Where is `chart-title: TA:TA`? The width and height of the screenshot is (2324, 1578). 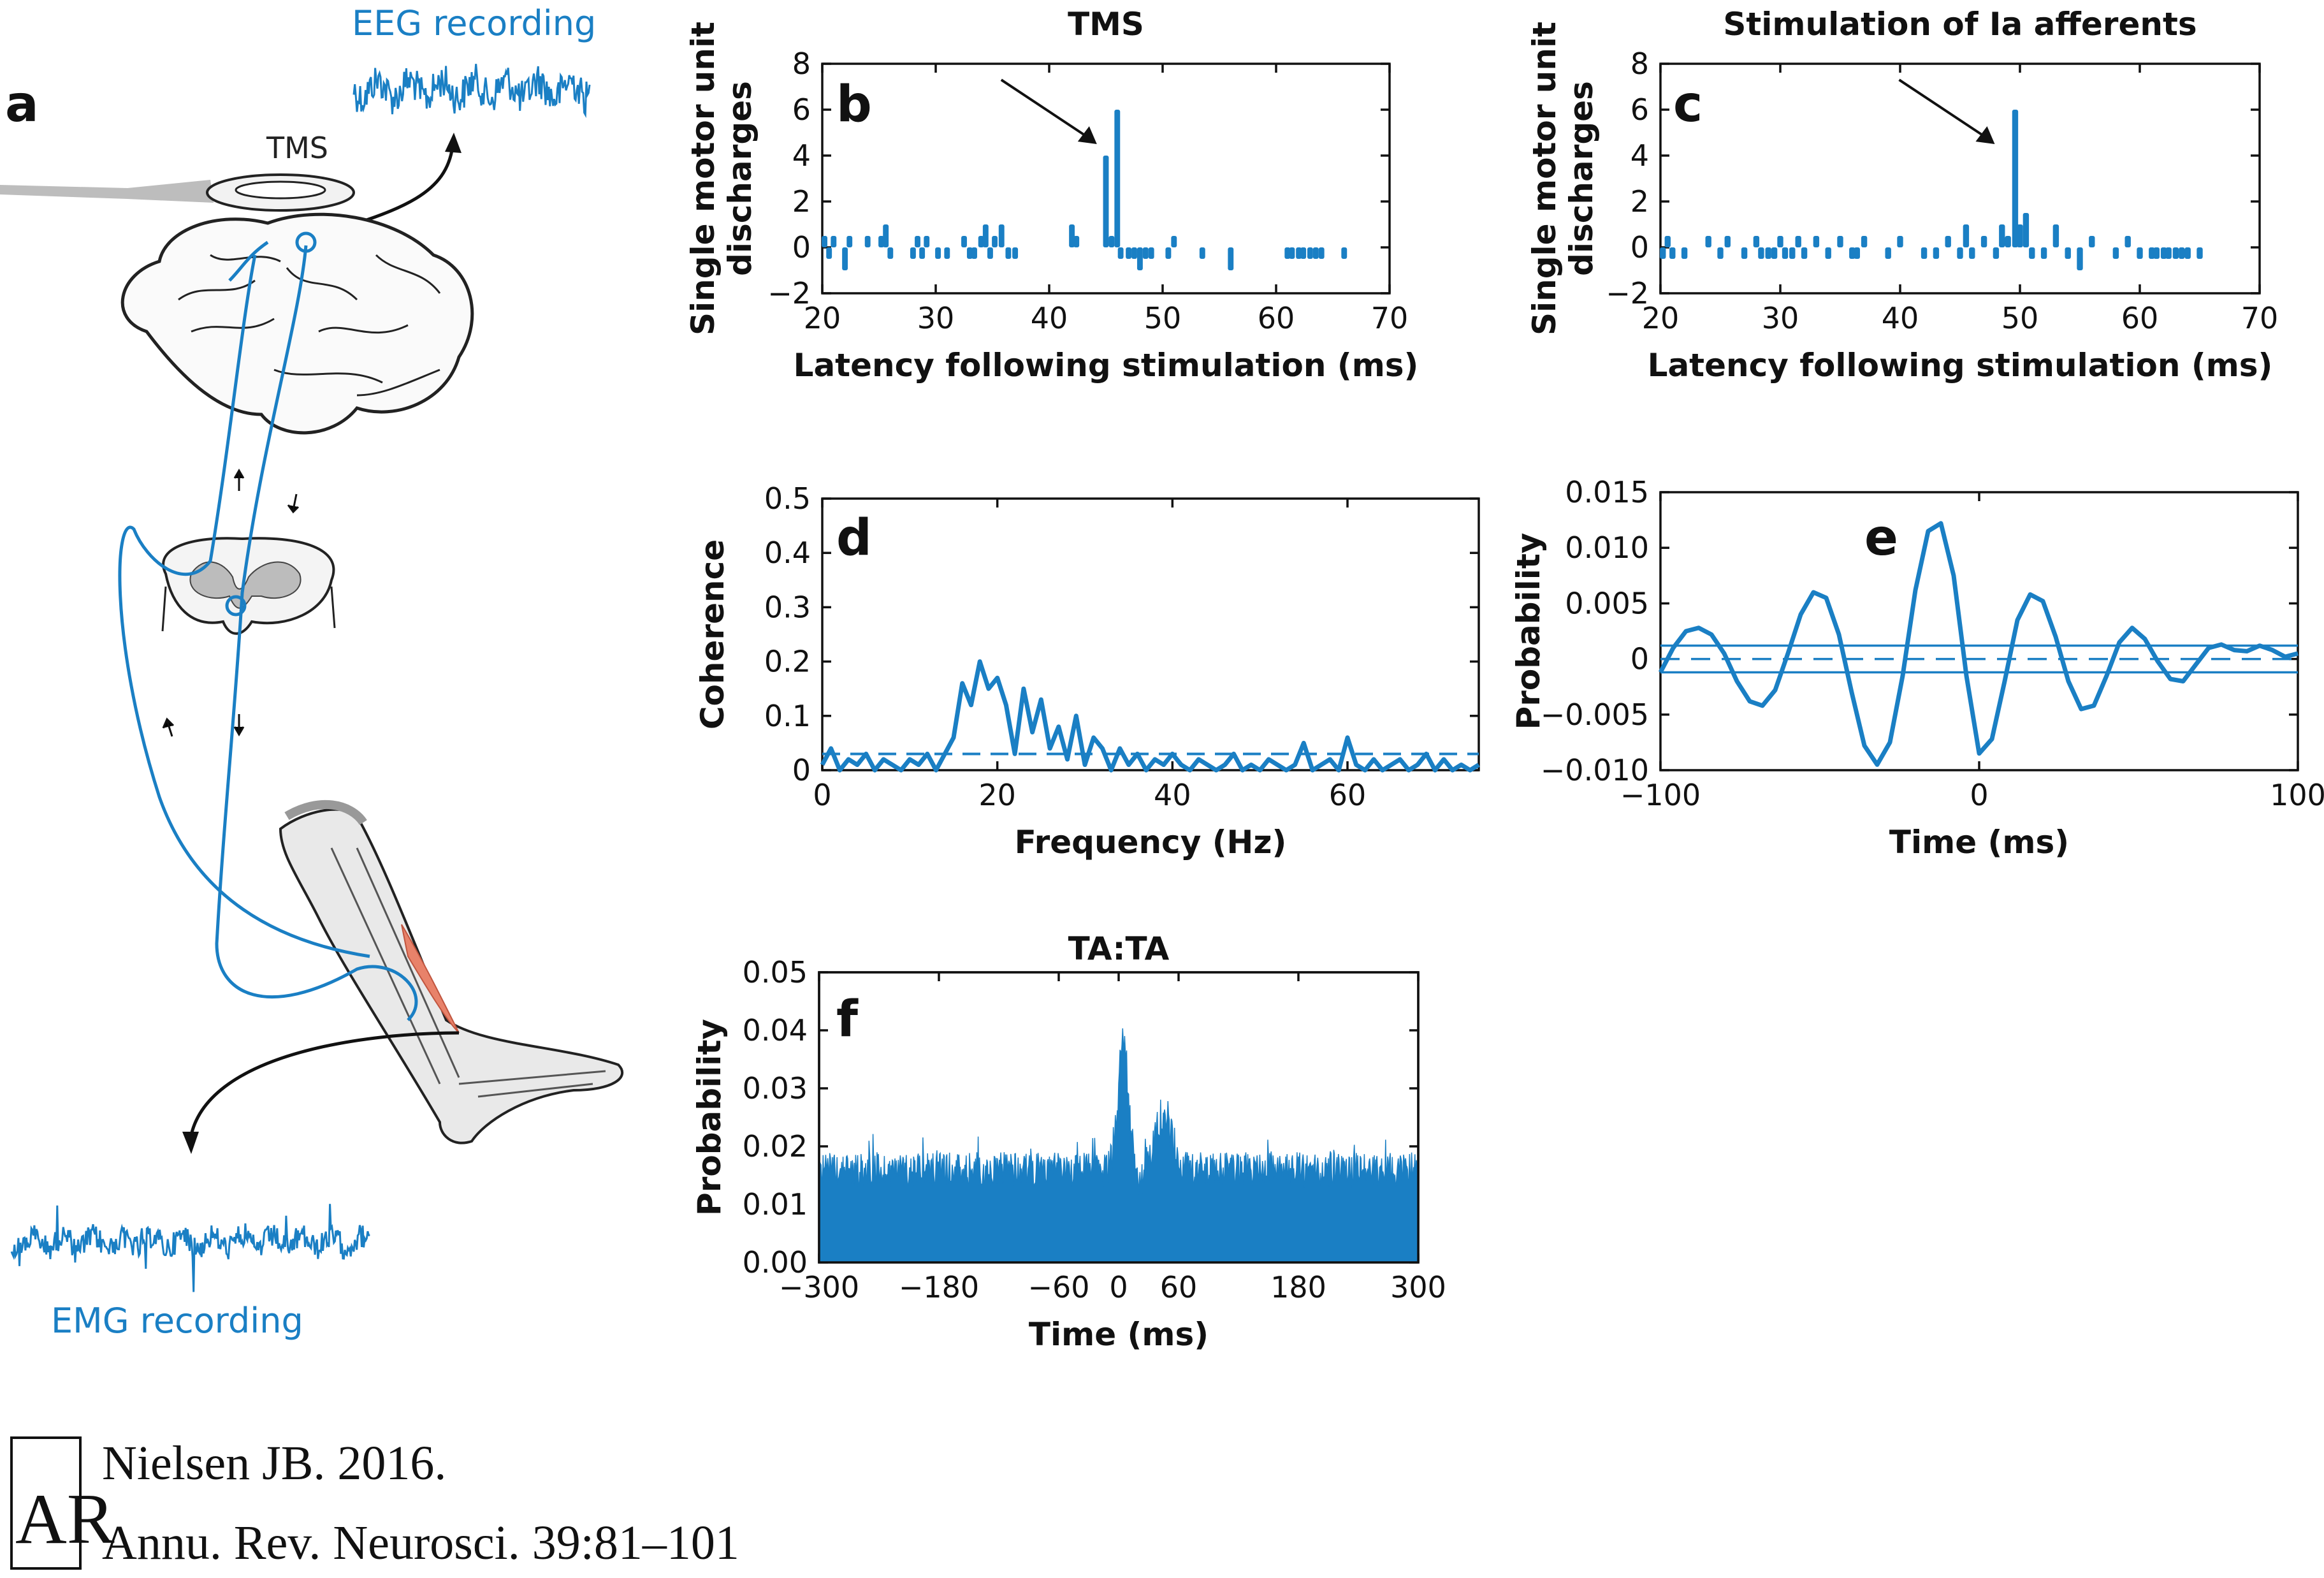 chart-title: TA:TA is located at coordinates (1119, 948).